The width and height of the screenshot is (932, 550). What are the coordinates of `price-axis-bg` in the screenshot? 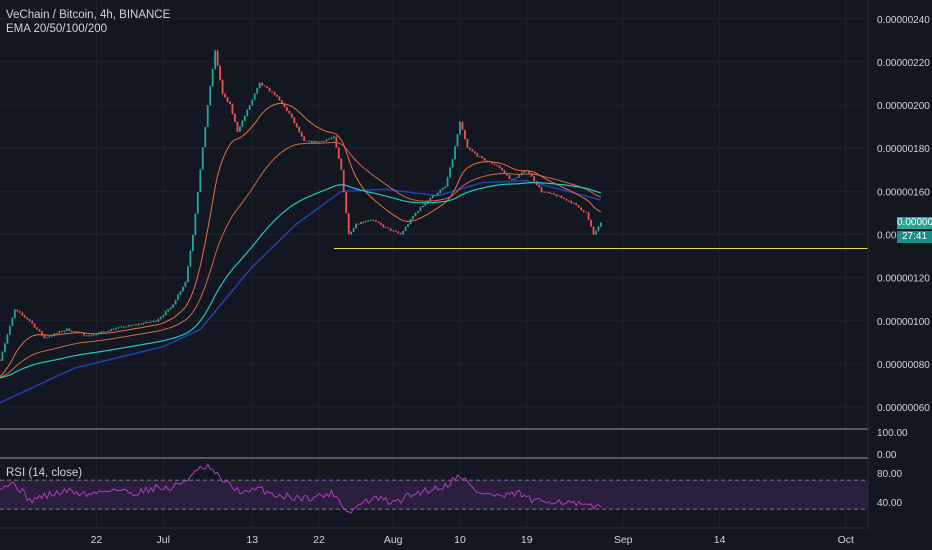 It's located at (900, 275).